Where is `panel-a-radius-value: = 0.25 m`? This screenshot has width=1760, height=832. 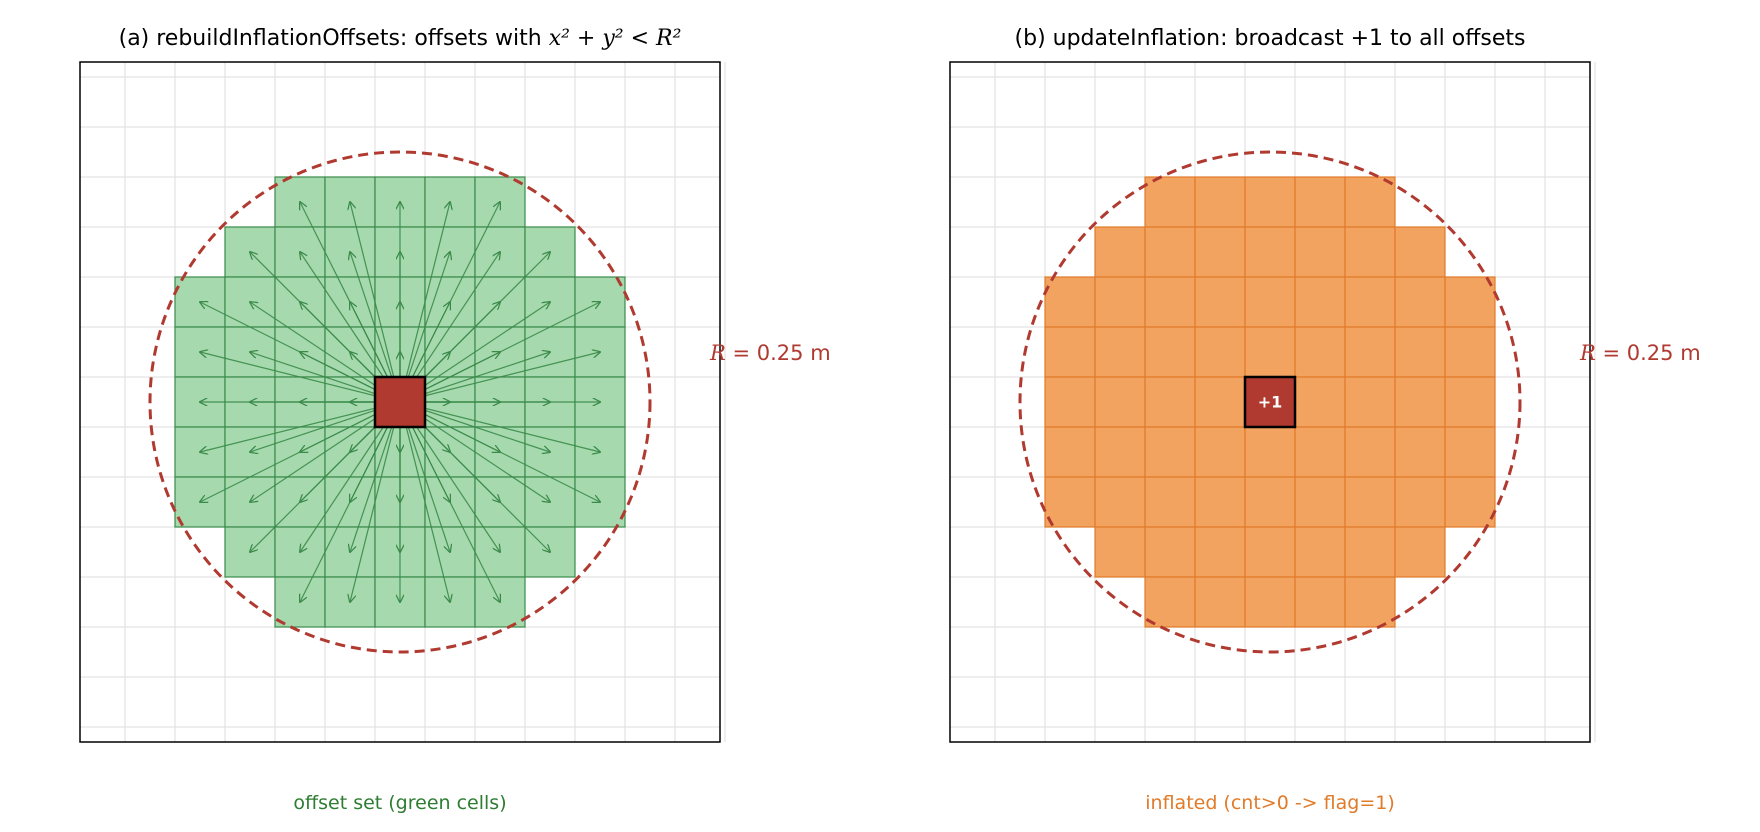
panel-a-radius-value: = 0.25 m is located at coordinates (778, 353).